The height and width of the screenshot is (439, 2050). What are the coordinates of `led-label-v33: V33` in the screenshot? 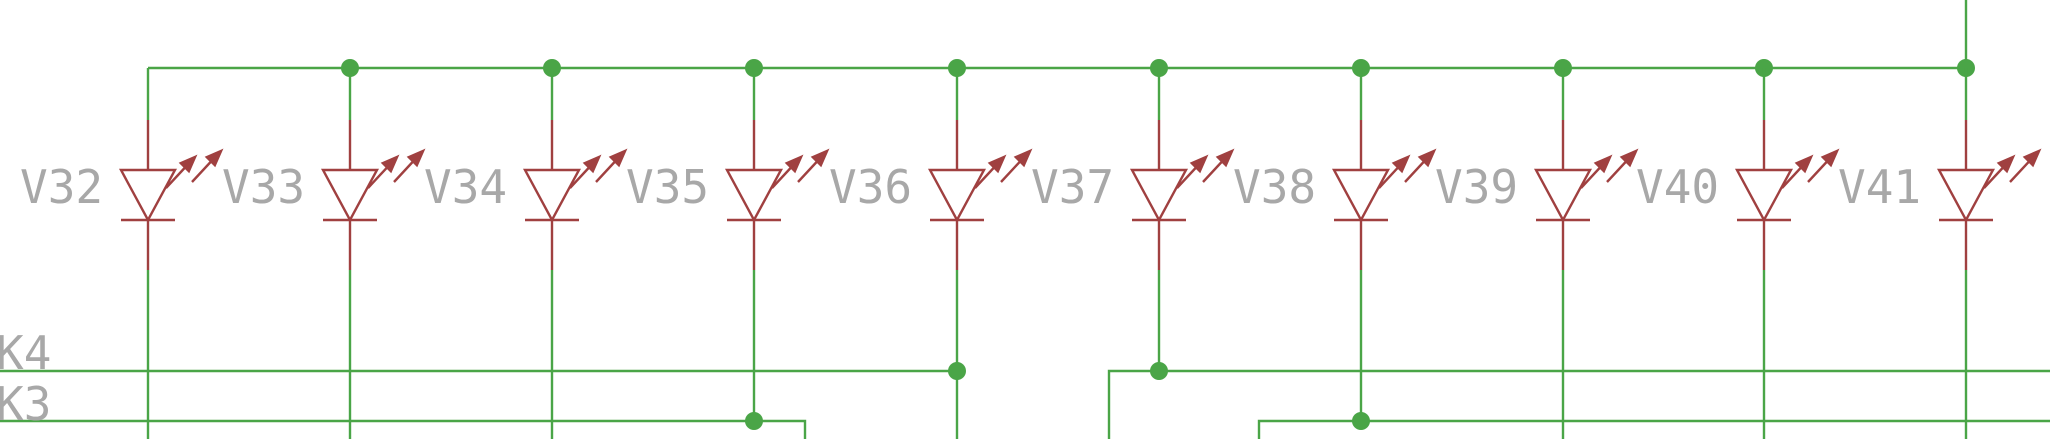 It's located at (263, 187).